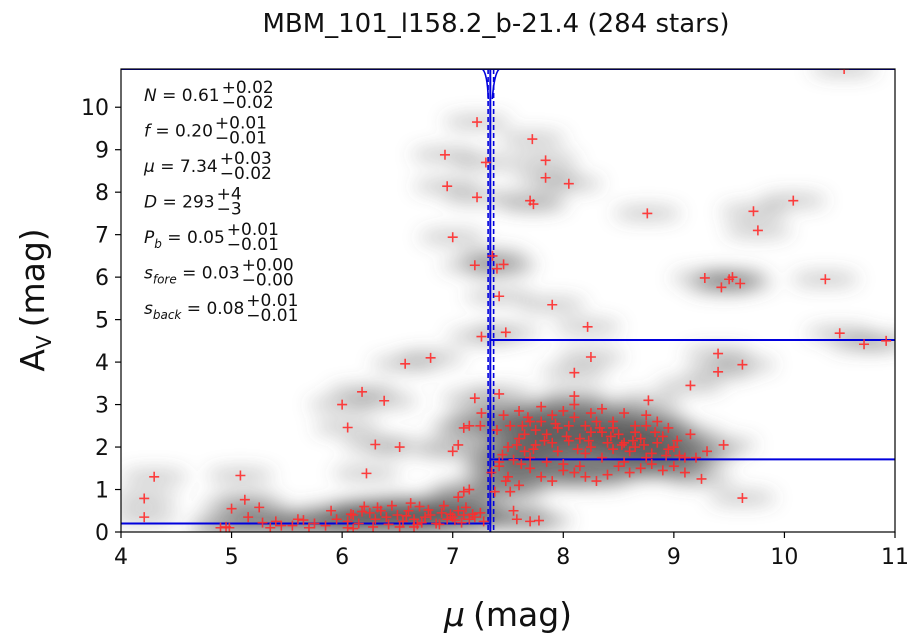 This screenshot has width=921, height=644. What do you see at coordinates (784, 557) in the screenshot?
I see `x-tick-label: 10` at bounding box center [784, 557].